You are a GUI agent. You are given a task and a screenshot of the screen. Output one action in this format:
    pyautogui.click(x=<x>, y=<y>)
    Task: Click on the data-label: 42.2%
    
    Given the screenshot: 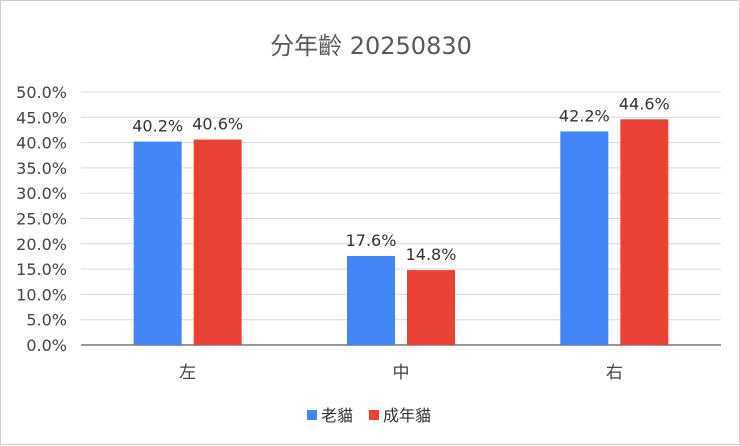 What is the action you would take?
    pyautogui.click(x=584, y=115)
    